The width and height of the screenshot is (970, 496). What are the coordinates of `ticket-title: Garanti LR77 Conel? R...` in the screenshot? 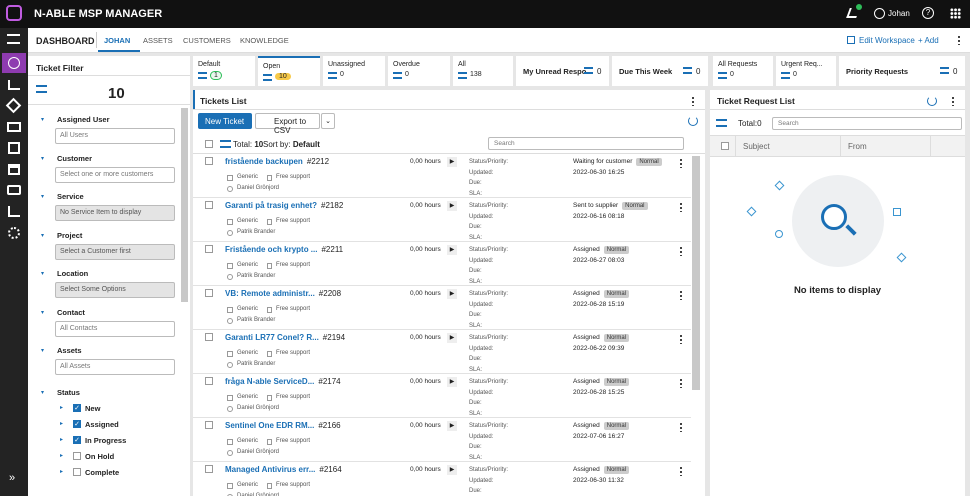 It's located at (272, 337).